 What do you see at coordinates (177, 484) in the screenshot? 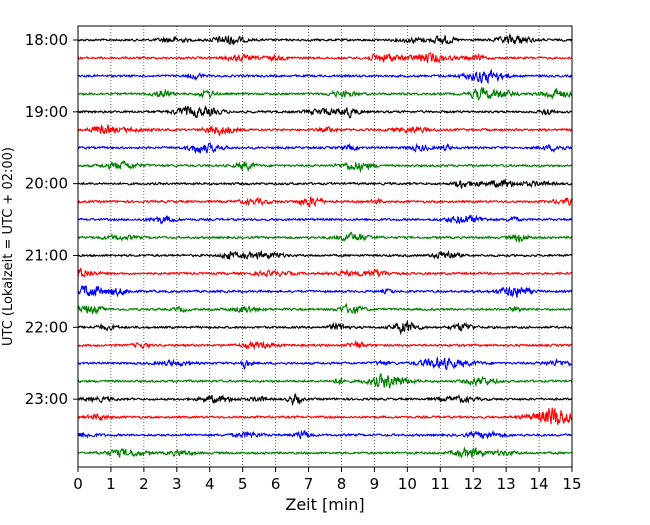
I see `x-tick-label: 3` at bounding box center [177, 484].